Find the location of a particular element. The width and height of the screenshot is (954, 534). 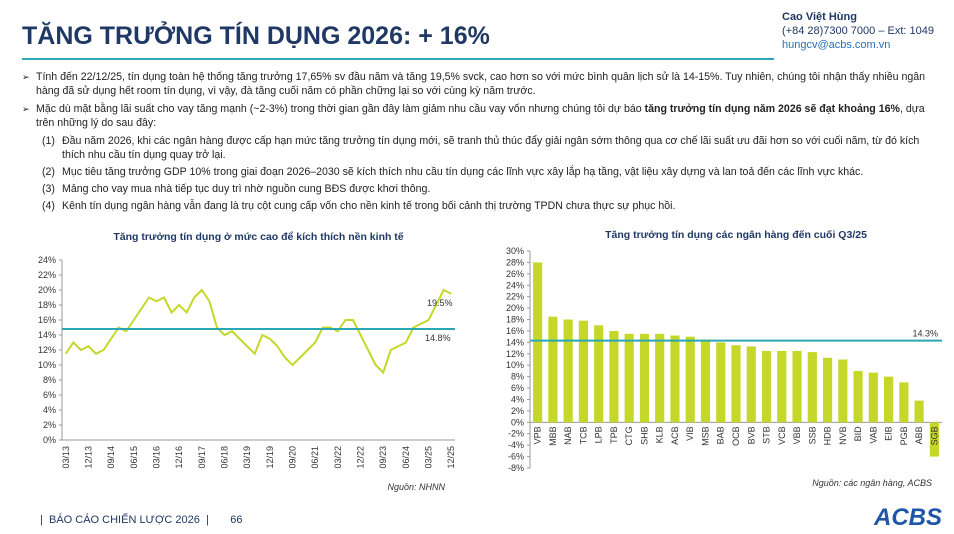

x-tick-label: BAB is located at coordinates (721, 435).